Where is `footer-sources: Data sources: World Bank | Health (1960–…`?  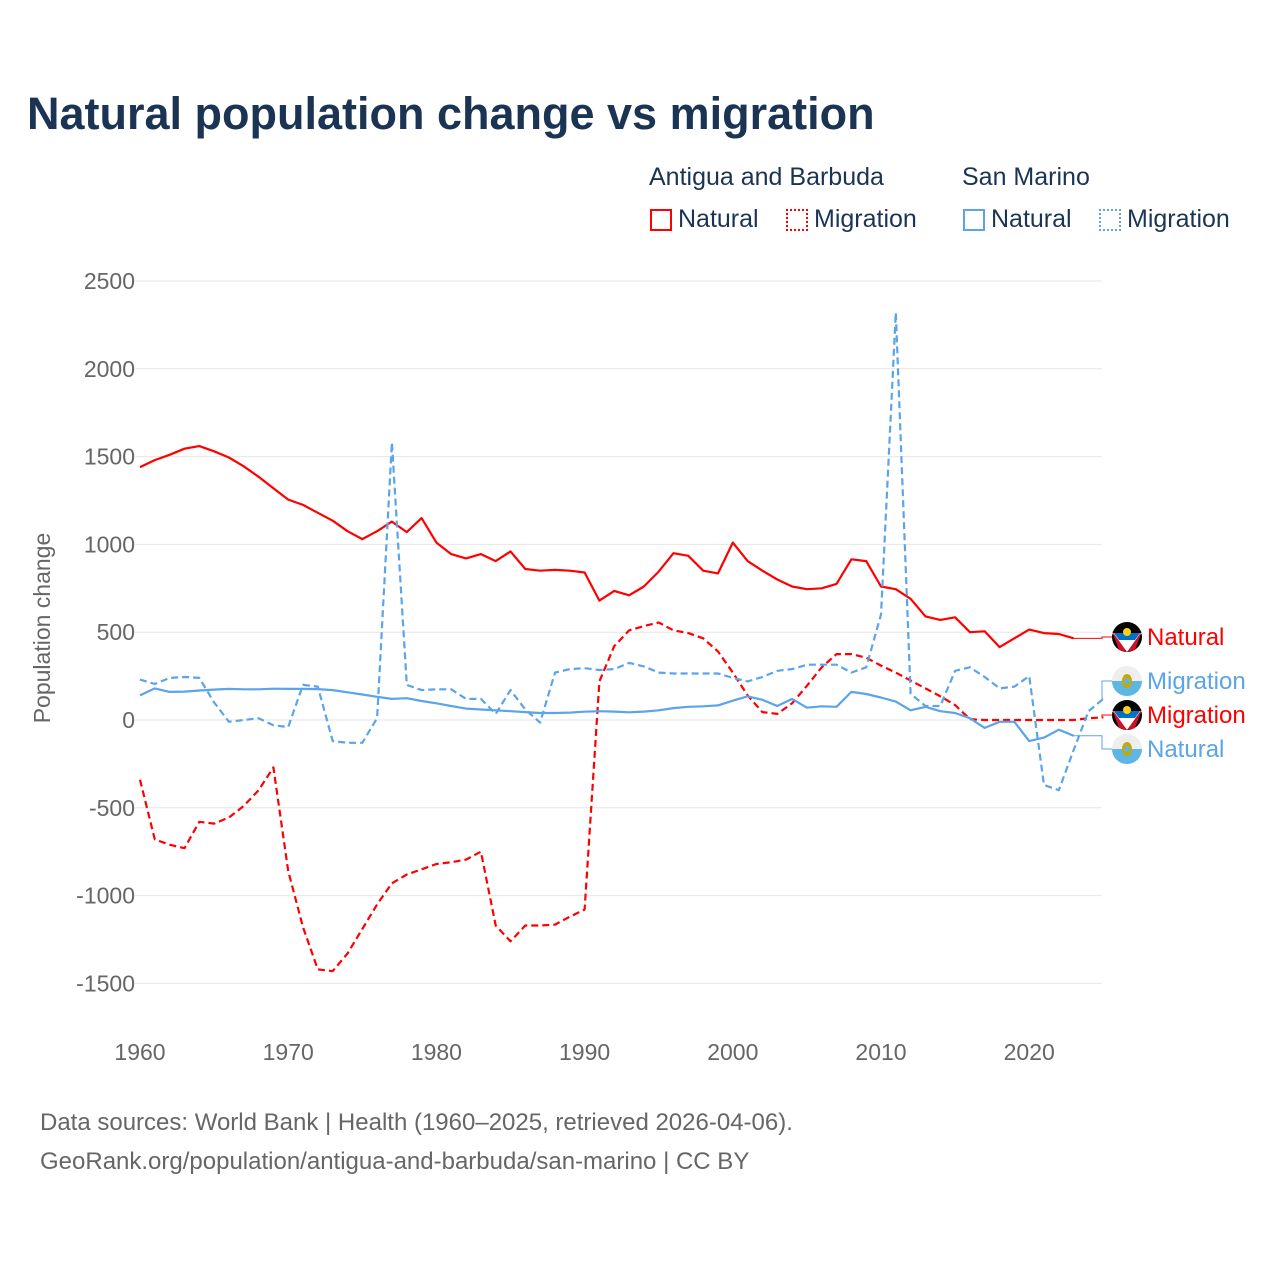
footer-sources: Data sources: World Bank | Health (1960–… is located at coordinates (416, 1122).